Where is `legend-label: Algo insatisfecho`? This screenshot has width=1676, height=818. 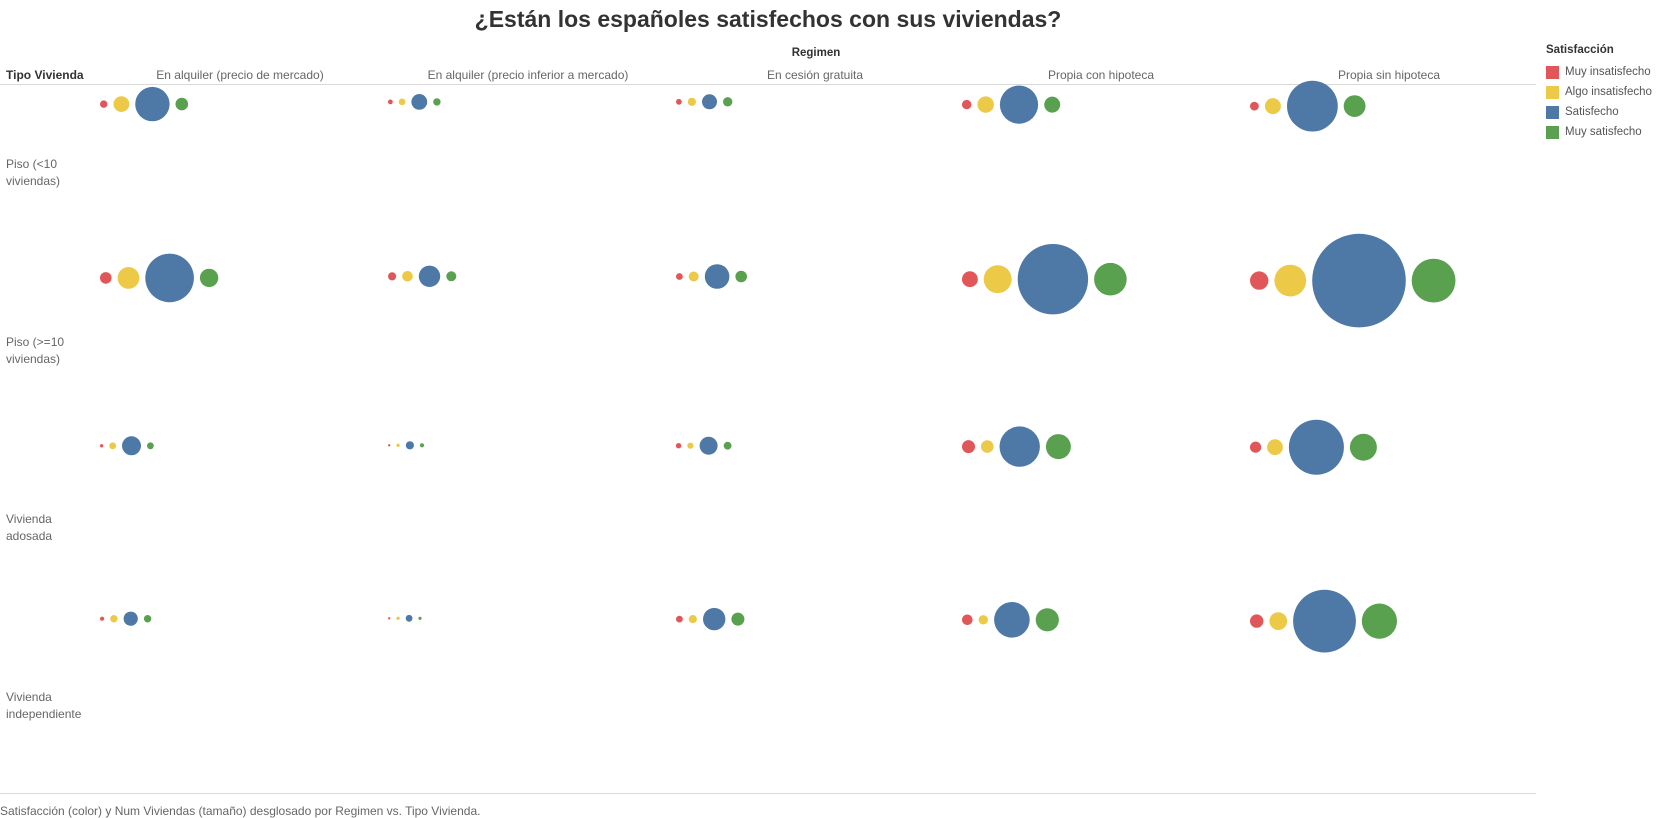
legend-label: Algo insatisfecho is located at coordinates (1608, 92).